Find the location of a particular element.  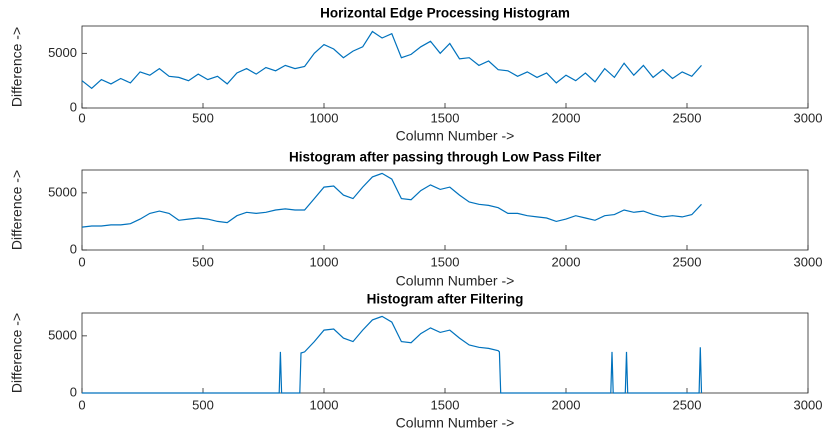

chart-title: Horizontal Edge Processing Histogram is located at coordinates (445, 13).